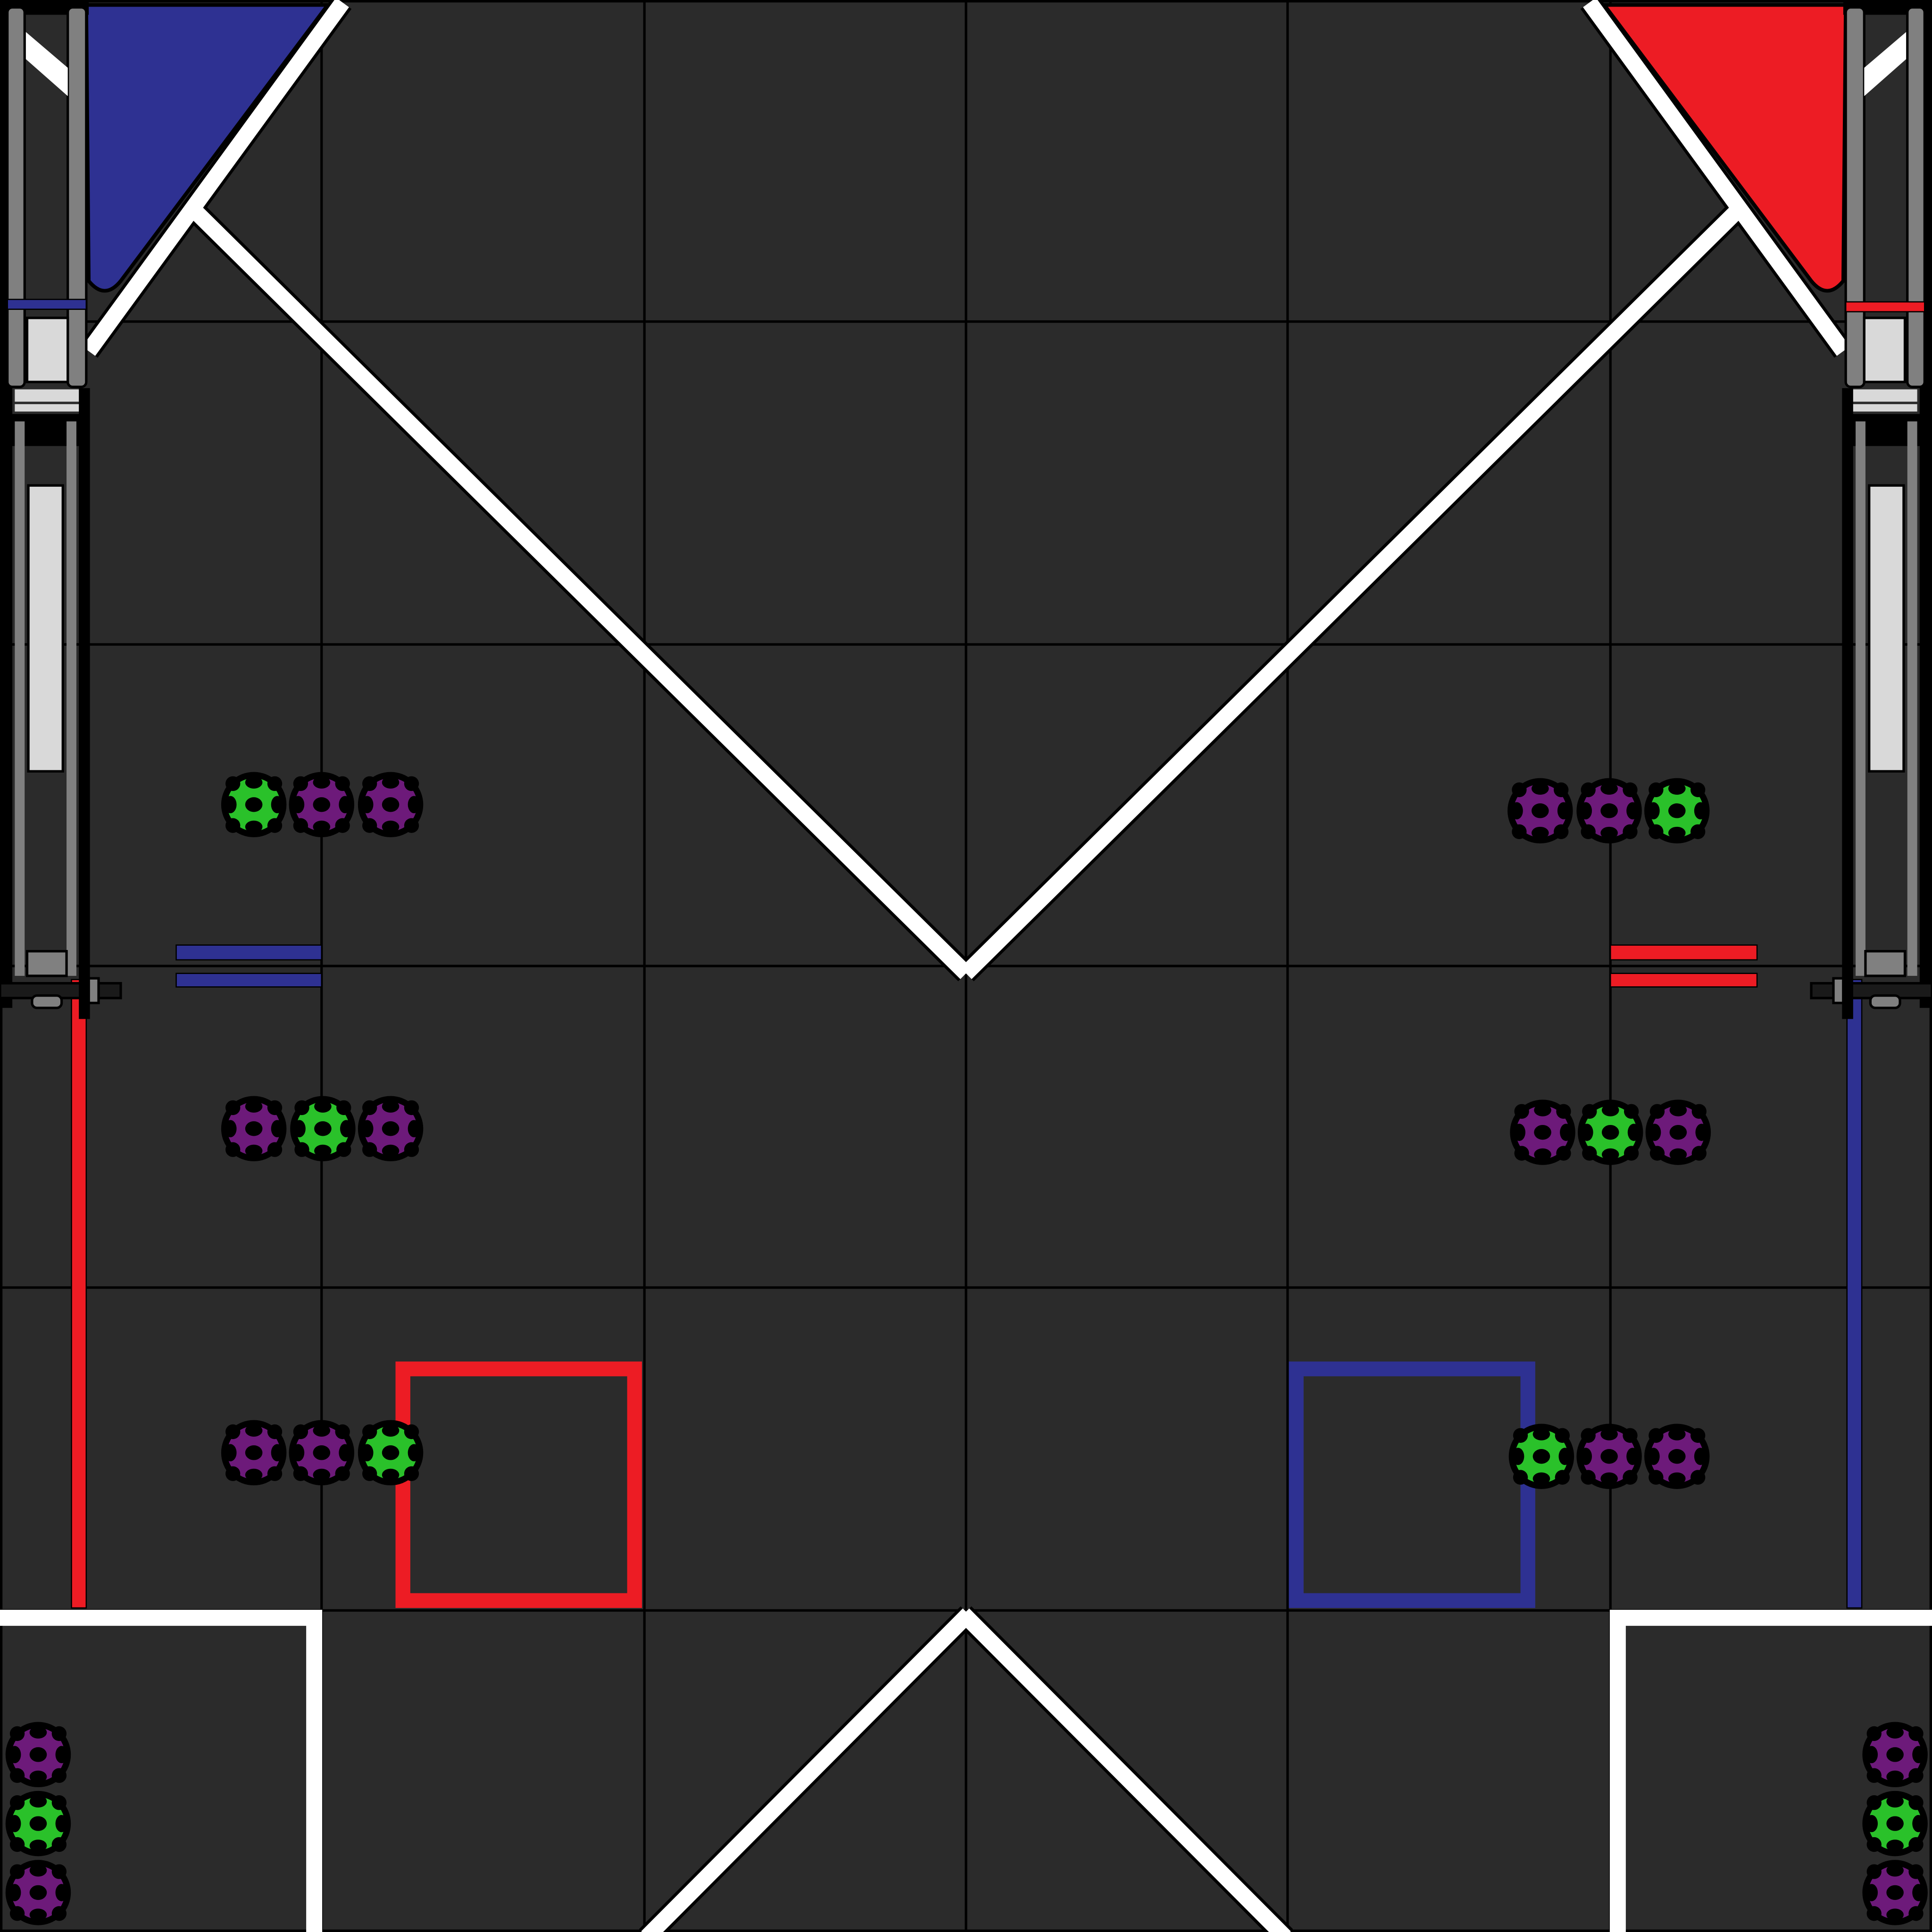  Describe the element at coordinates (518, 1484) in the screenshot. I see `red-base-zone` at that location.